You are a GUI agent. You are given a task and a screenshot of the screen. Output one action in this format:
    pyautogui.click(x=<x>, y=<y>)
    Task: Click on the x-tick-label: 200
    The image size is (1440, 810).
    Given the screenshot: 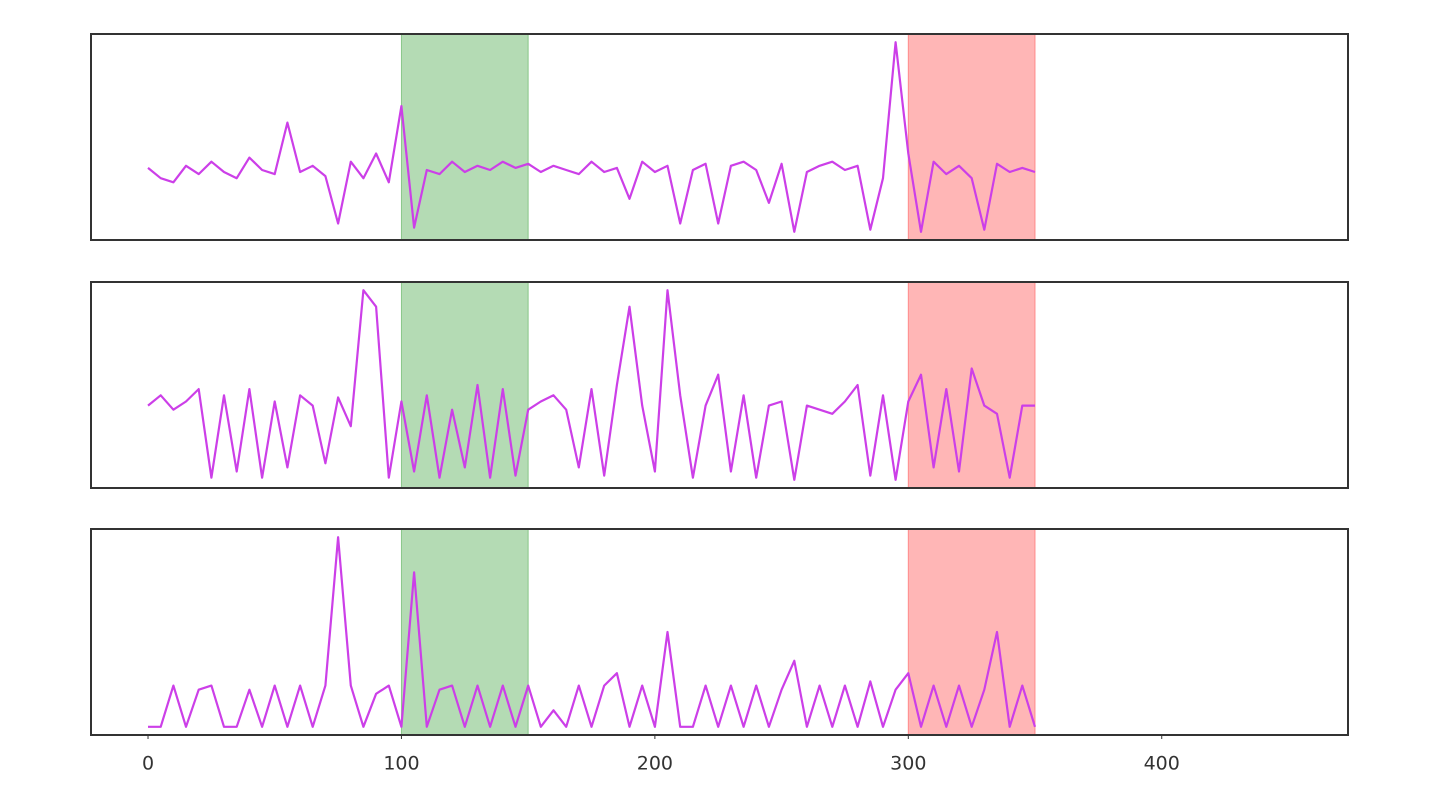 What is the action you would take?
    pyautogui.click(x=655, y=764)
    